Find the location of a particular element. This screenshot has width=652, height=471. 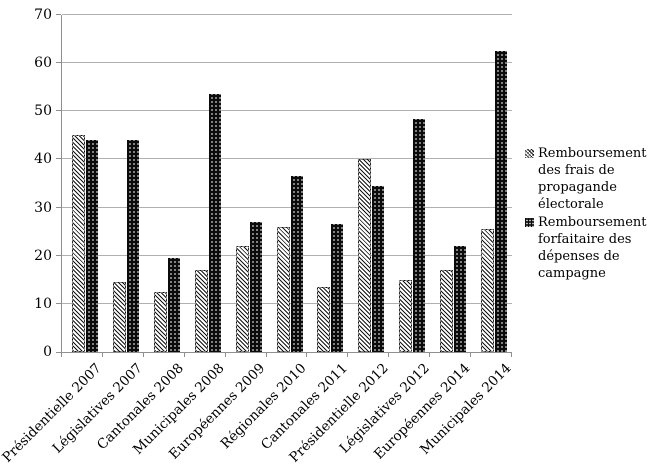

legend-swatch-diagonal-hatch-icon is located at coordinates (529, 153).